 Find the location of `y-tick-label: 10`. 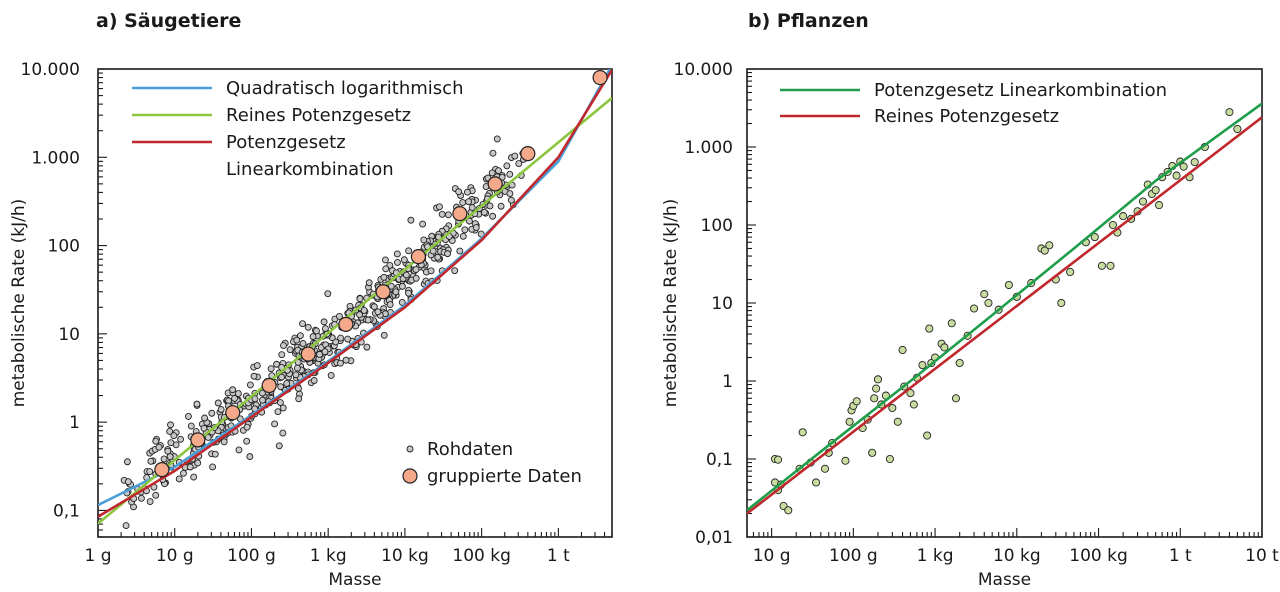

y-tick-label: 10 is located at coordinates (69, 335).